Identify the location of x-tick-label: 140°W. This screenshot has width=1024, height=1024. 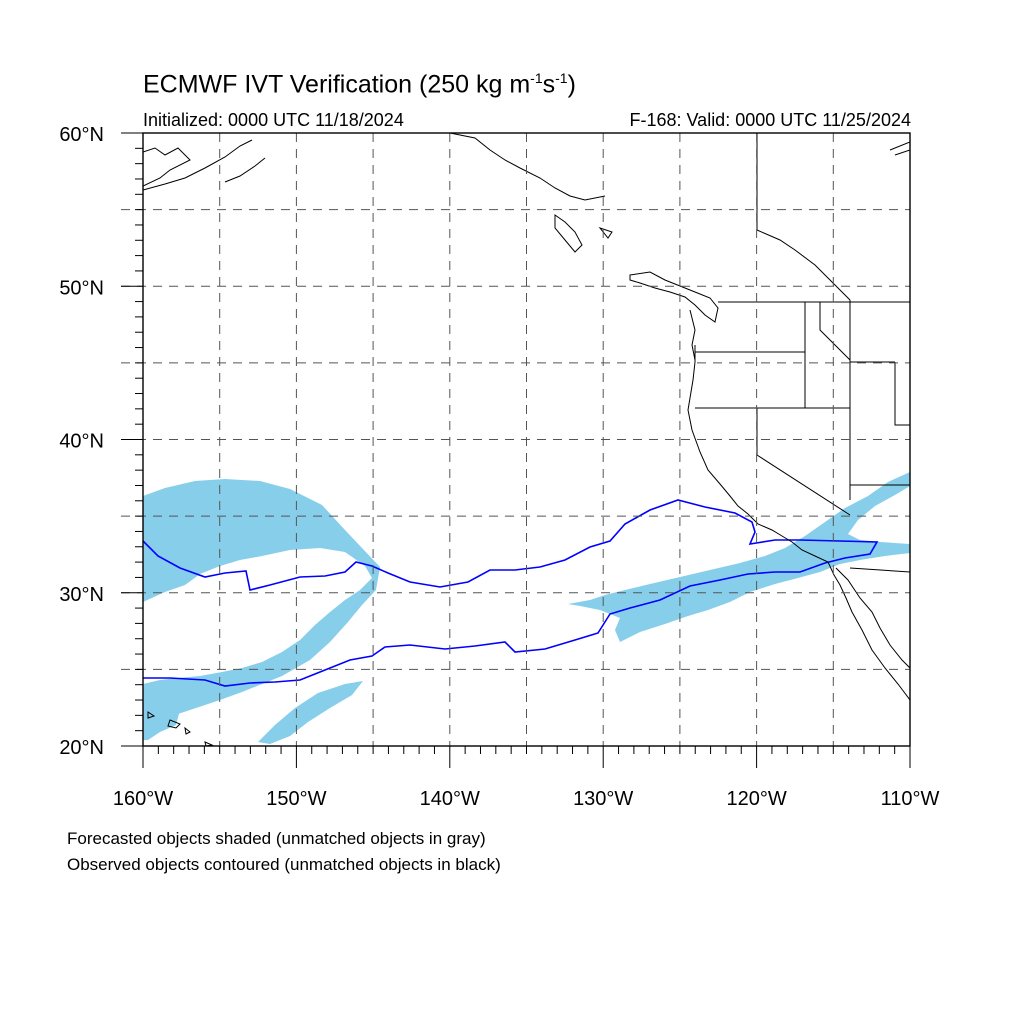
(450, 799).